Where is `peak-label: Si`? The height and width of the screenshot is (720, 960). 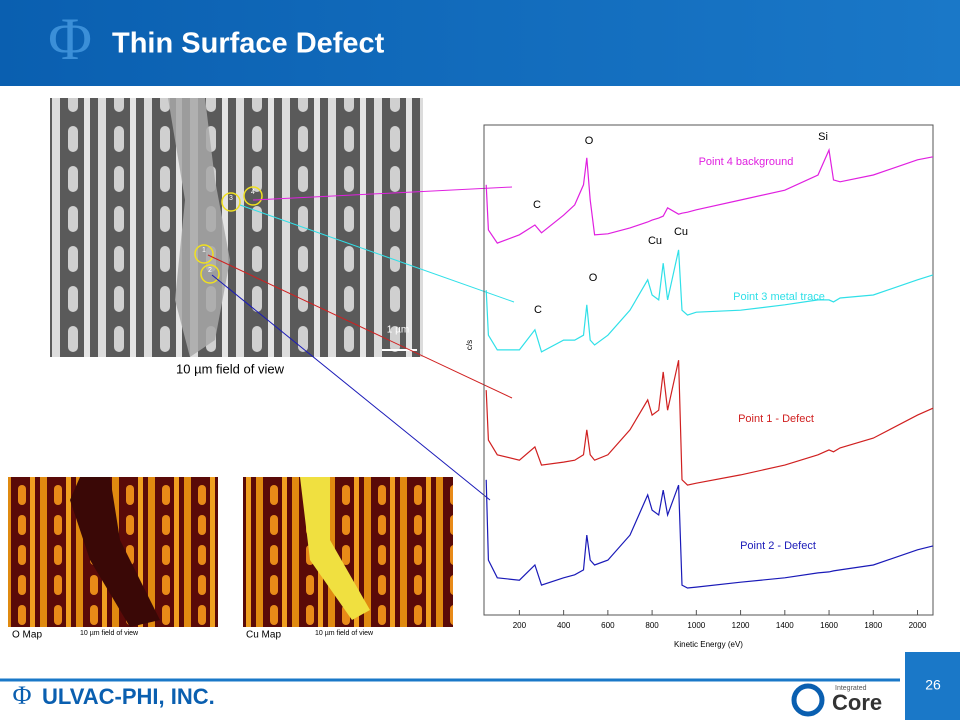
peak-label: Si is located at coordinates (823, 137).